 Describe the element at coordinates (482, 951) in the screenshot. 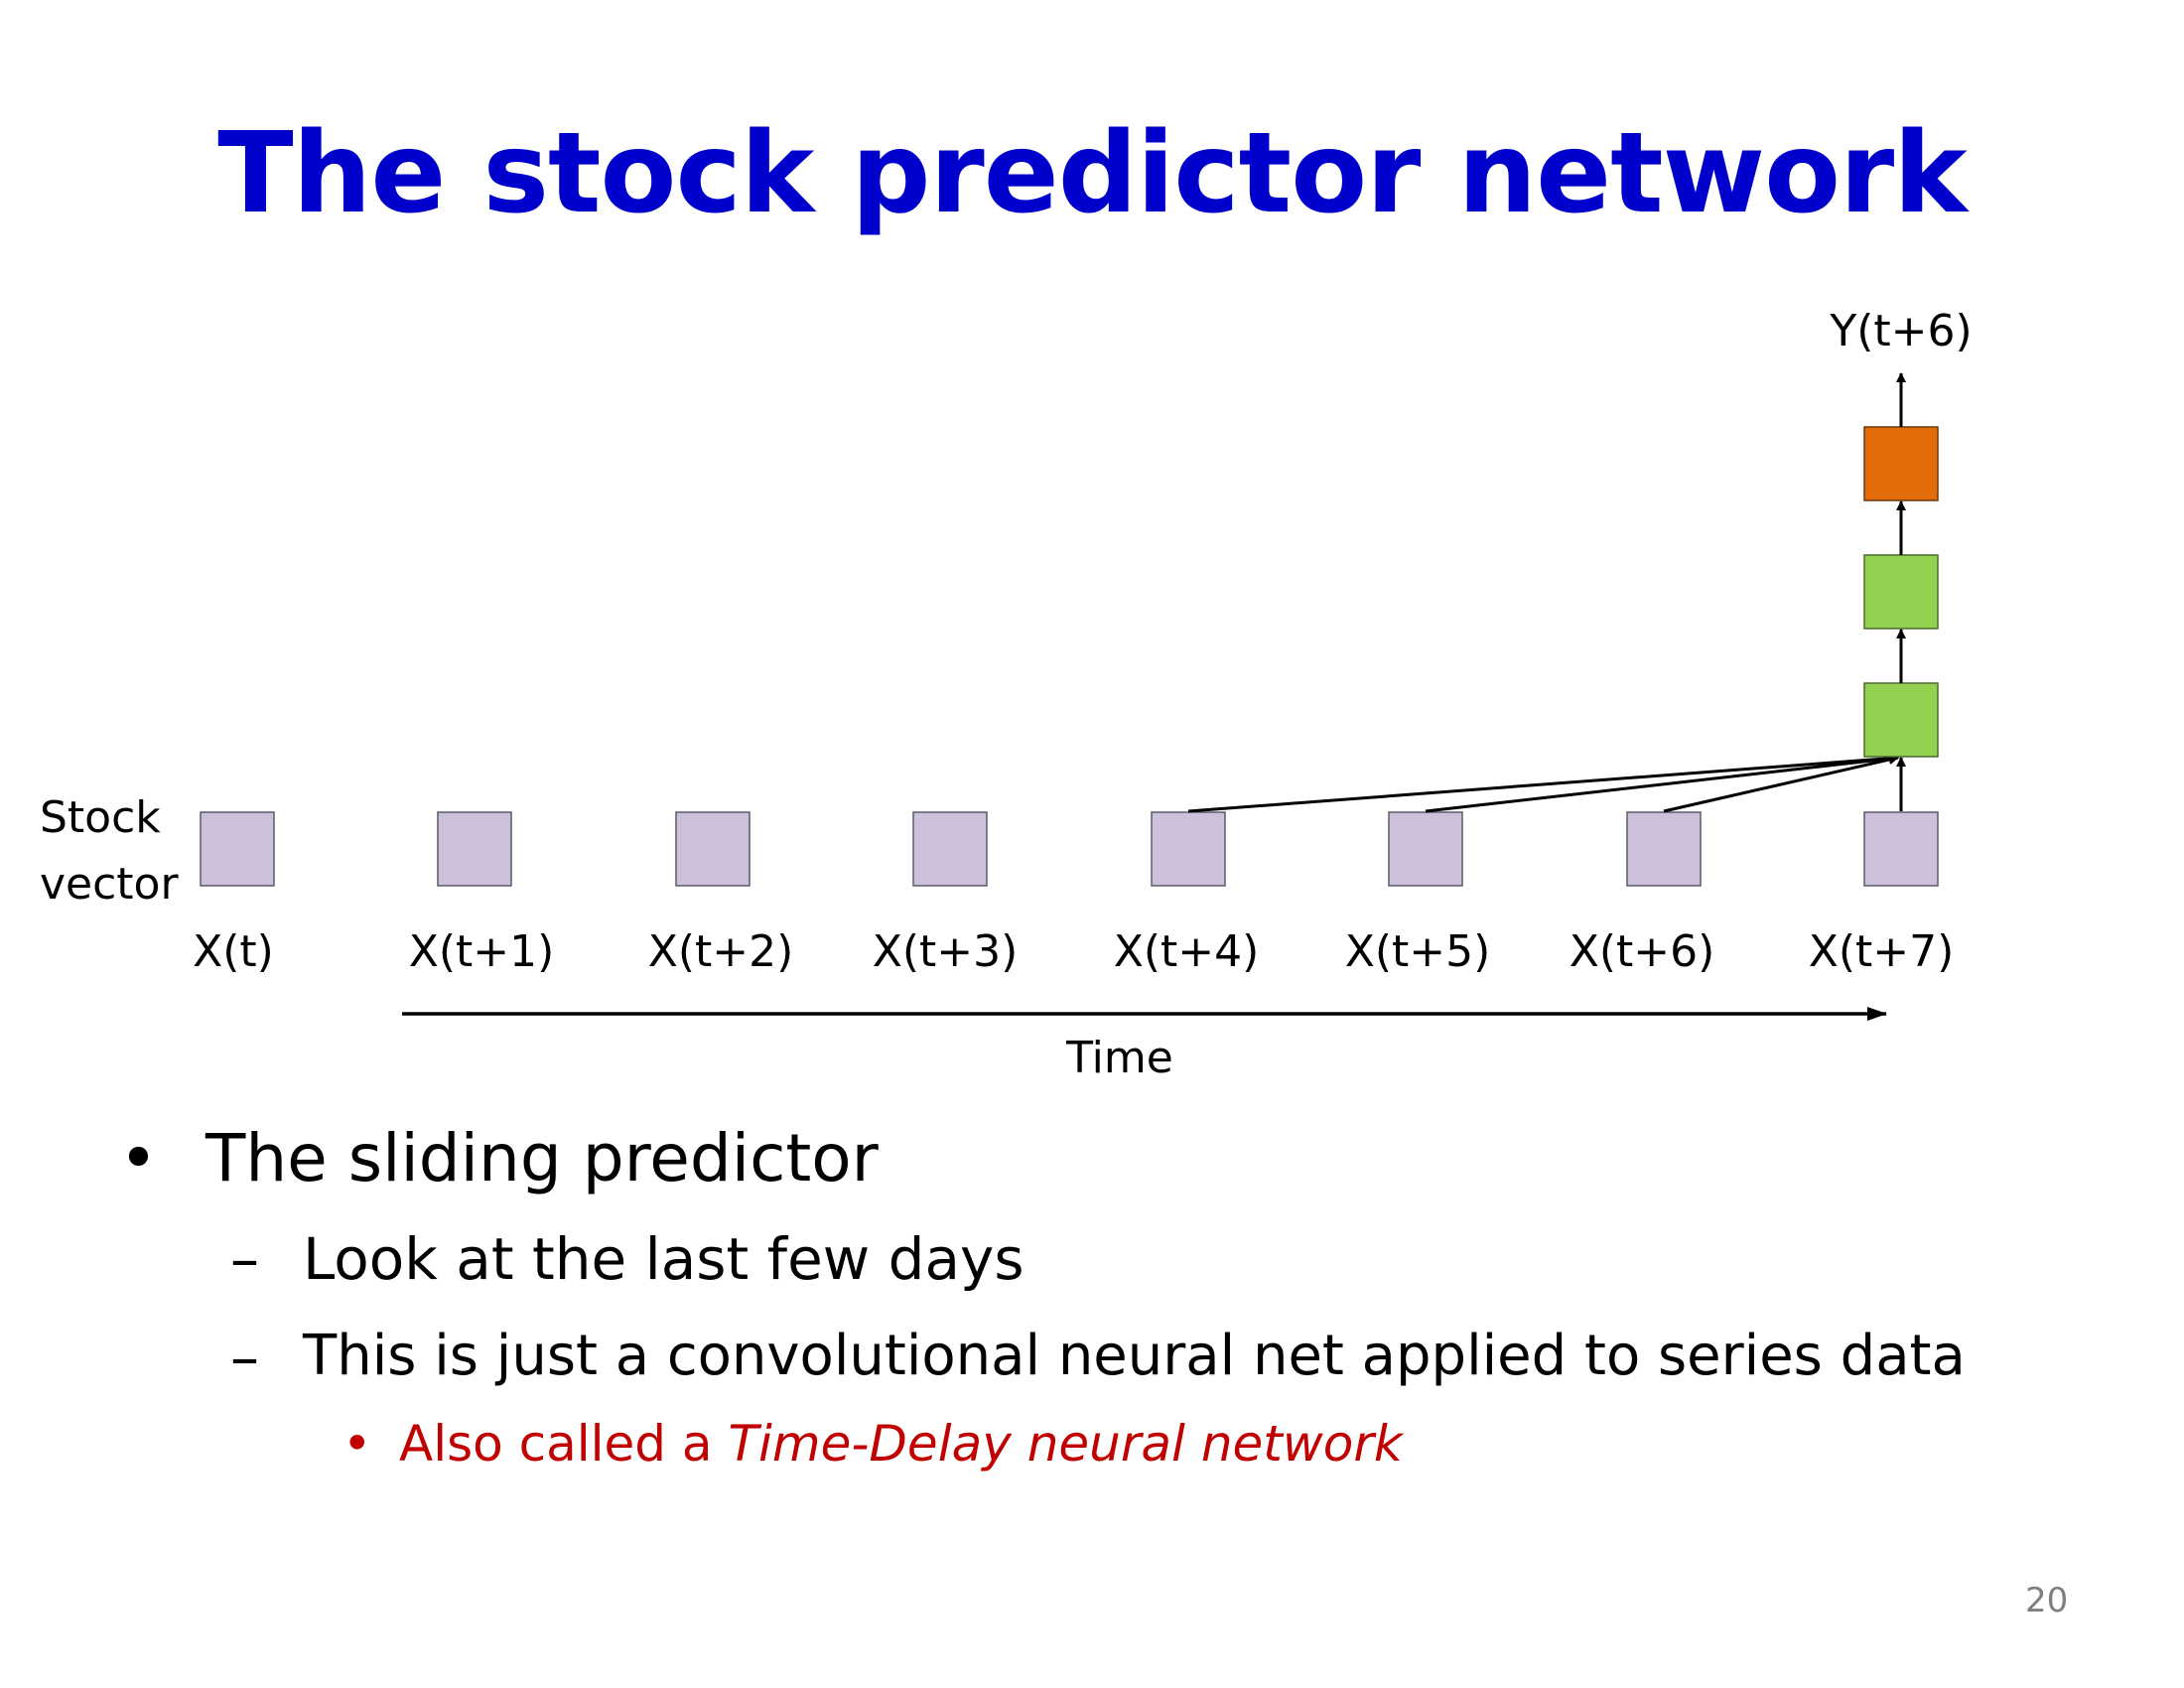

I see `input-label-1: X(t+1)` at that location.